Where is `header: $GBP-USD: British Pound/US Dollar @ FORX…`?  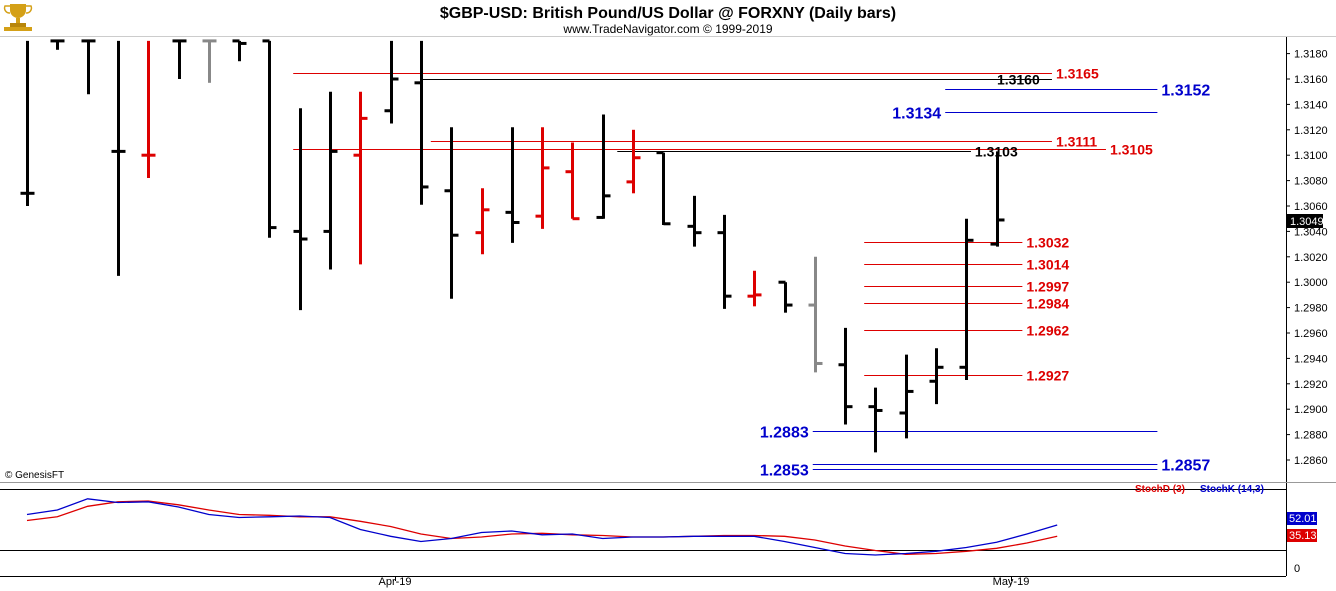 header: $GBP-USD: British Pound/US Dollar @ FORX… is located at coordinates (449, 20).